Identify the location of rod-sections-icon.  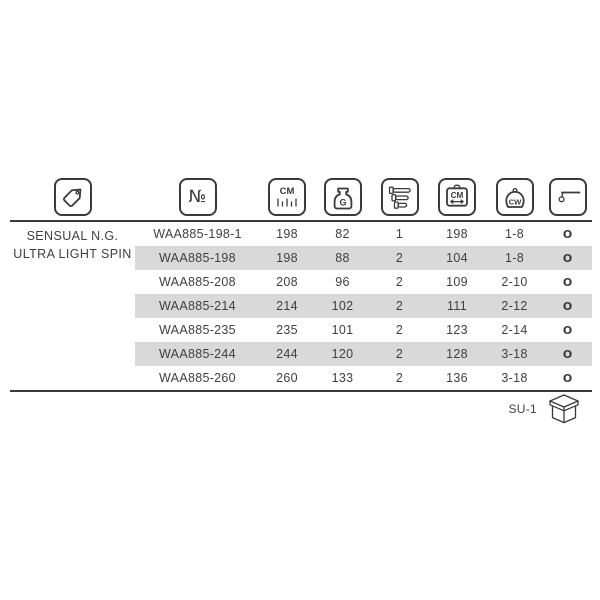
(399, 197).